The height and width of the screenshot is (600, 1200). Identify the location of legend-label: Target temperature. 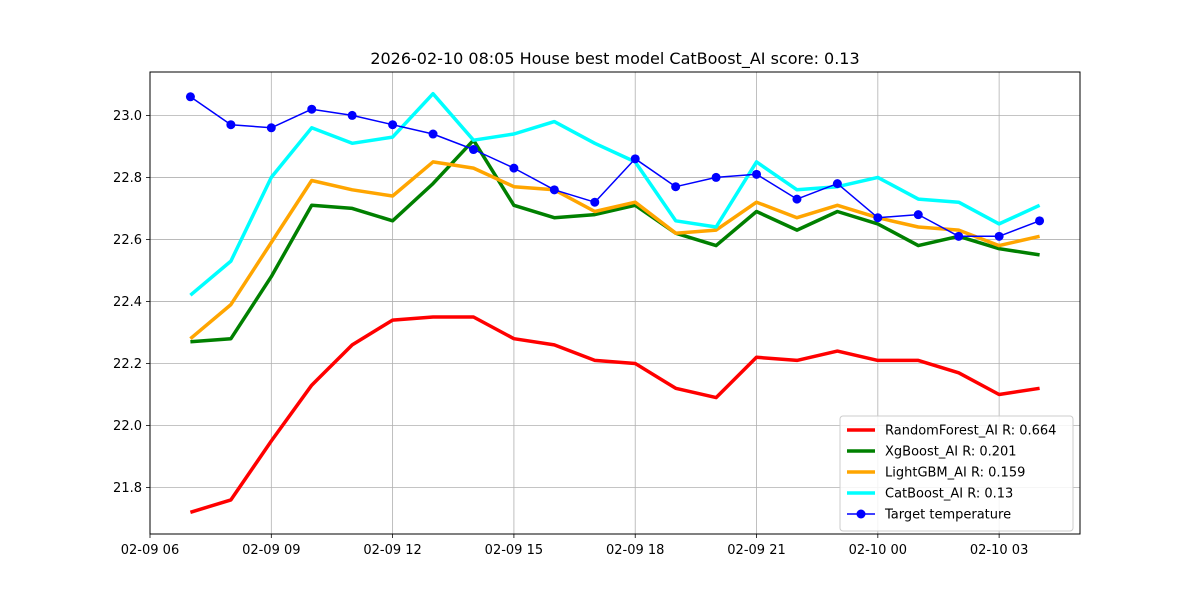
(947, 515).